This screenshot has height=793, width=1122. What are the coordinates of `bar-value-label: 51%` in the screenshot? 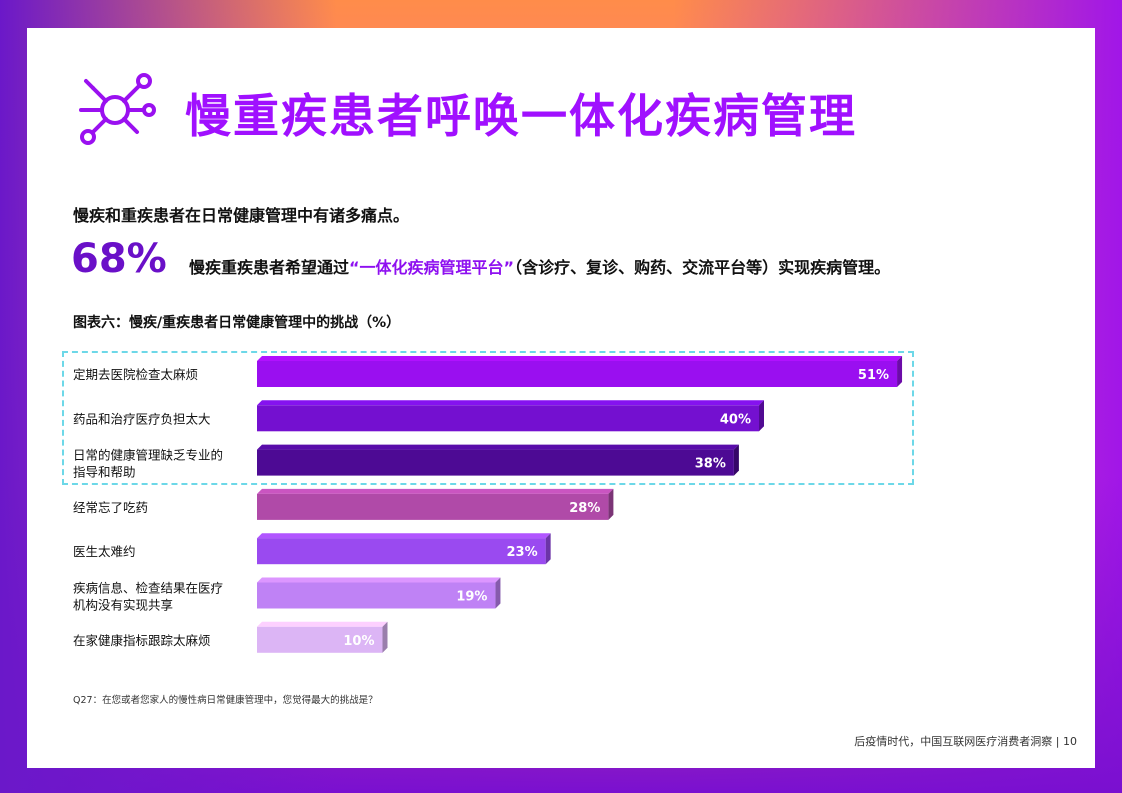 It's located at (873, 375).